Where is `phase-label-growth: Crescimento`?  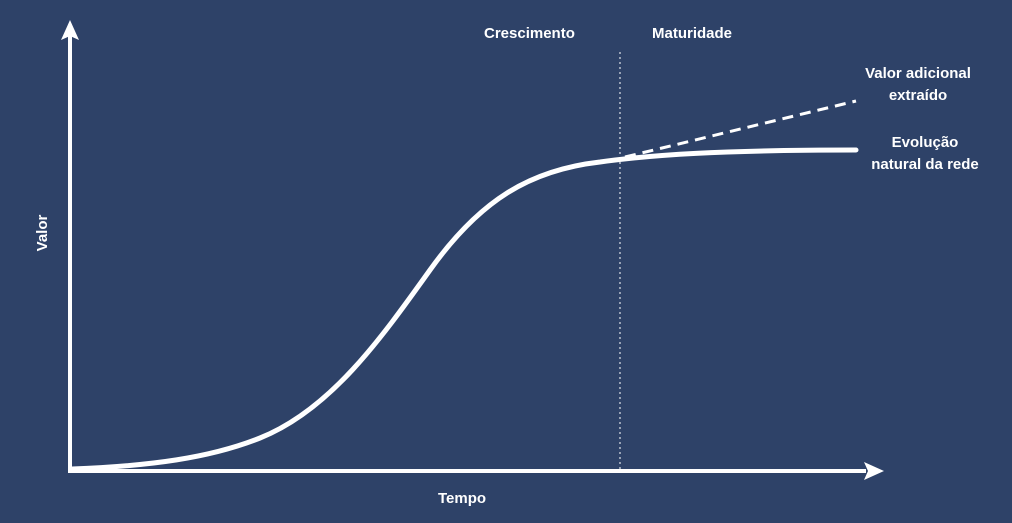
phase-label-growth: Crescimento is located at coordinates (529, 33).